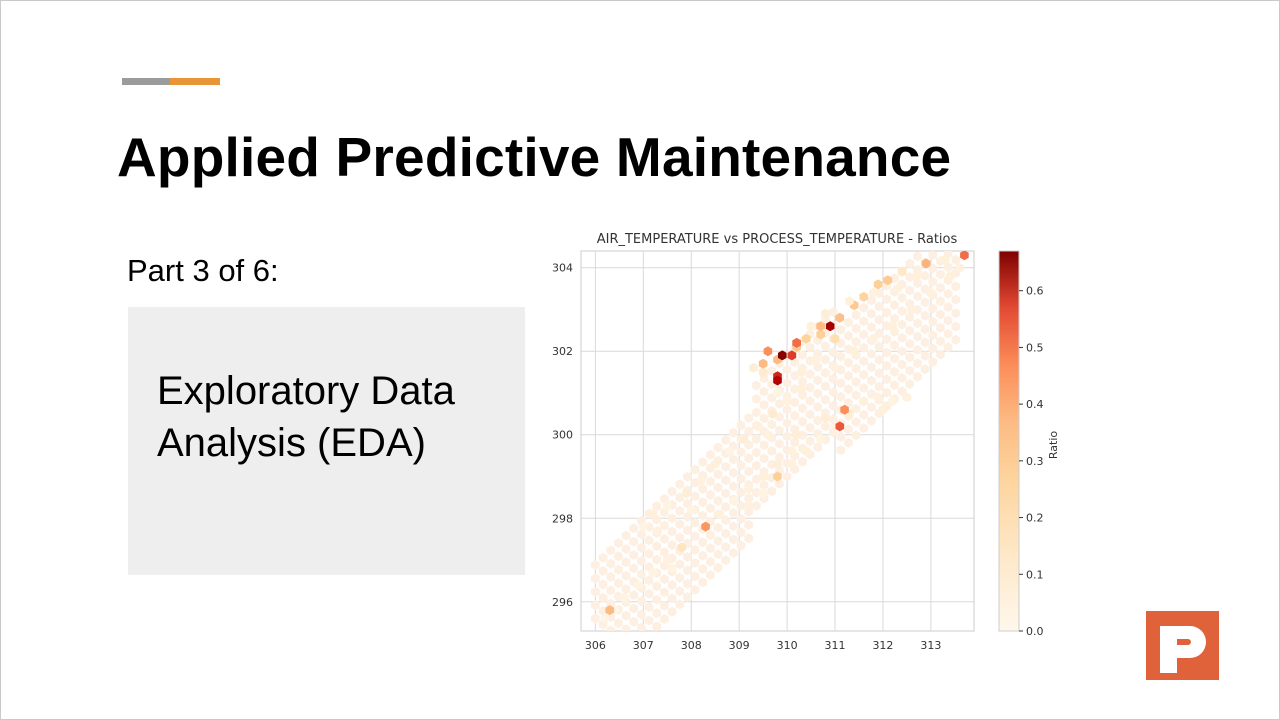 Image resolution: width=1280 pixels, height=720 pixels. I want to click on x-tick-label: 308, so click(691, 645).